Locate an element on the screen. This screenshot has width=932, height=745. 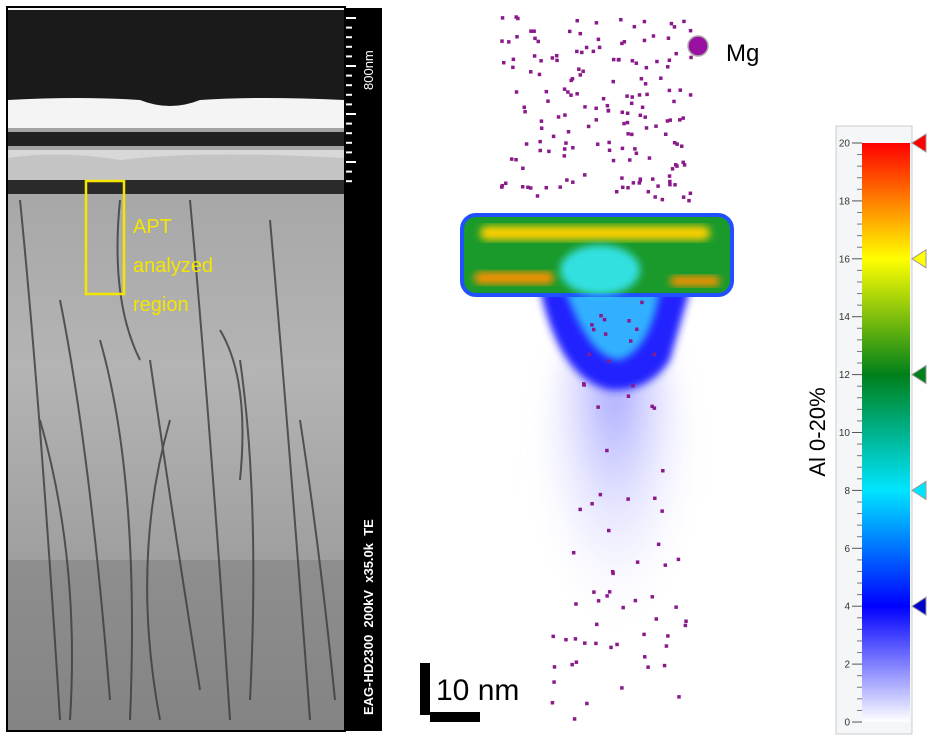
tick-label: 14 is located at coordinates (845, 317).